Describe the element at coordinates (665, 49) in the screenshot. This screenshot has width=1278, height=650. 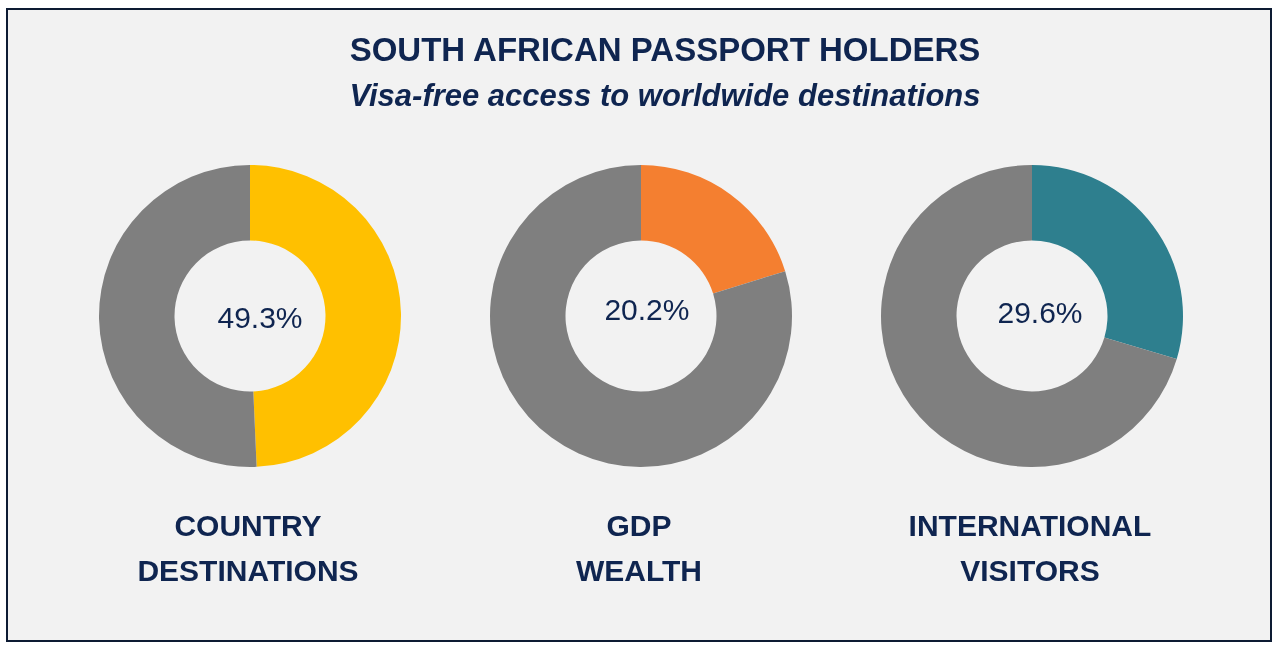
I see `chart-title: SOUTH AFRICAN PASSPORT HOLDERS` at that location.